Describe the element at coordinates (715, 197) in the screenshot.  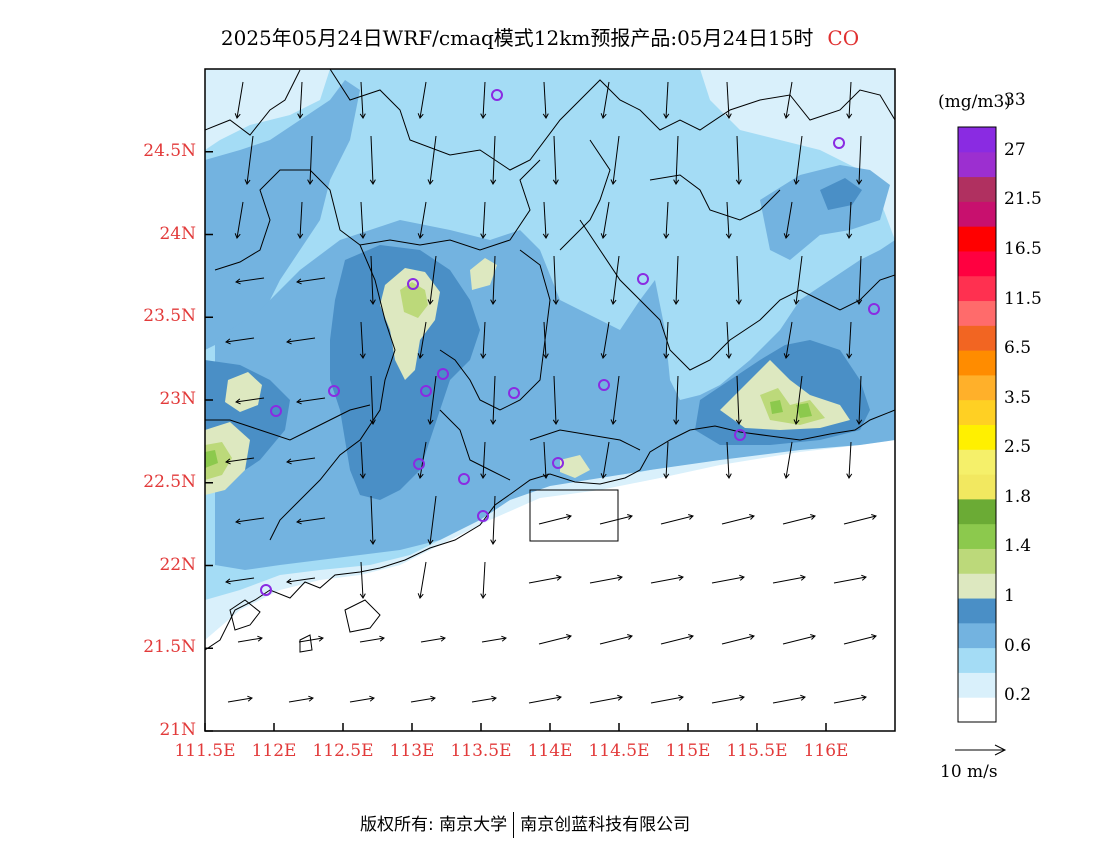
I see `county-border-f` at that location.